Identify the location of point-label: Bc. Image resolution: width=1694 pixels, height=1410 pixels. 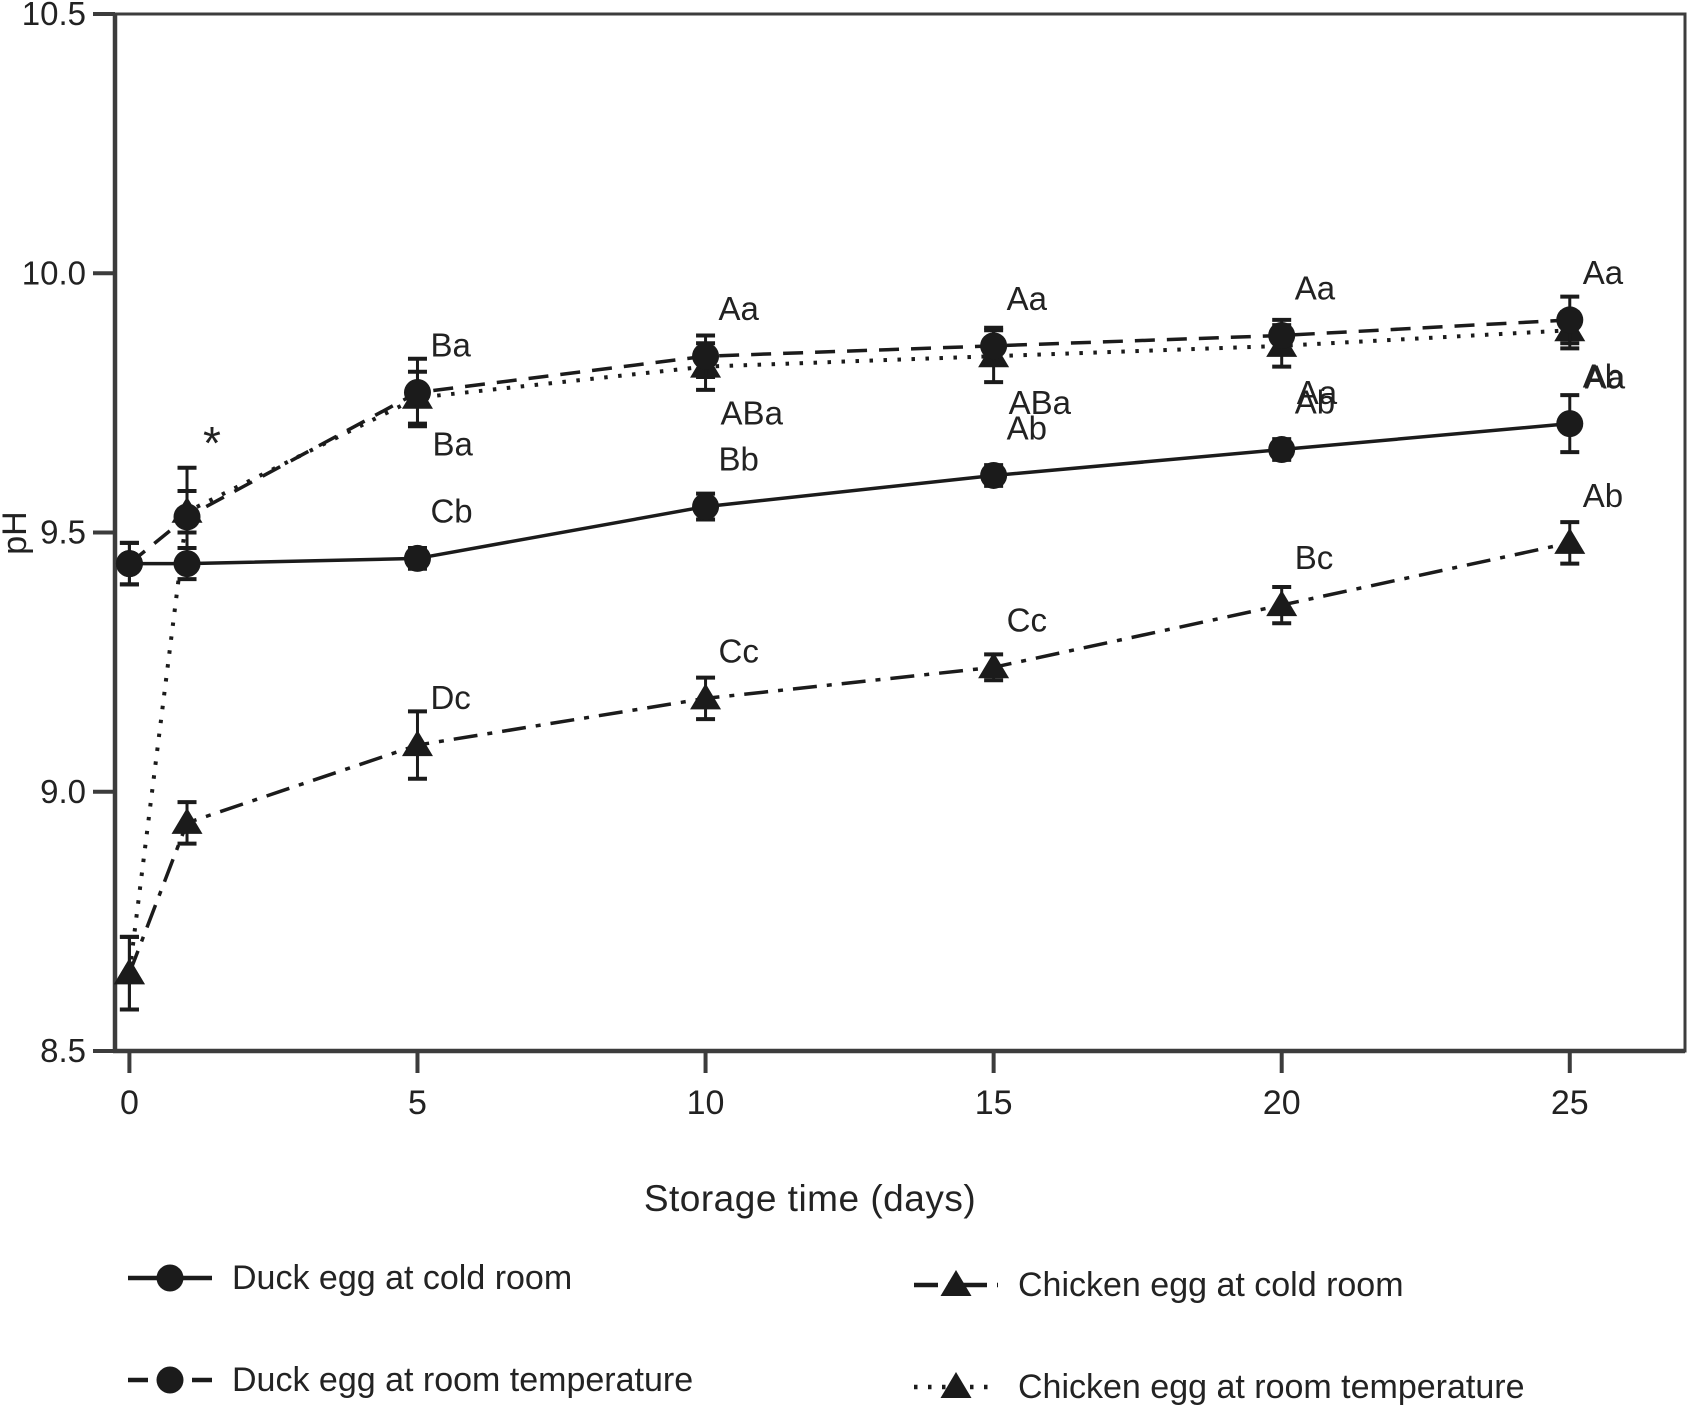
(1314, 557).